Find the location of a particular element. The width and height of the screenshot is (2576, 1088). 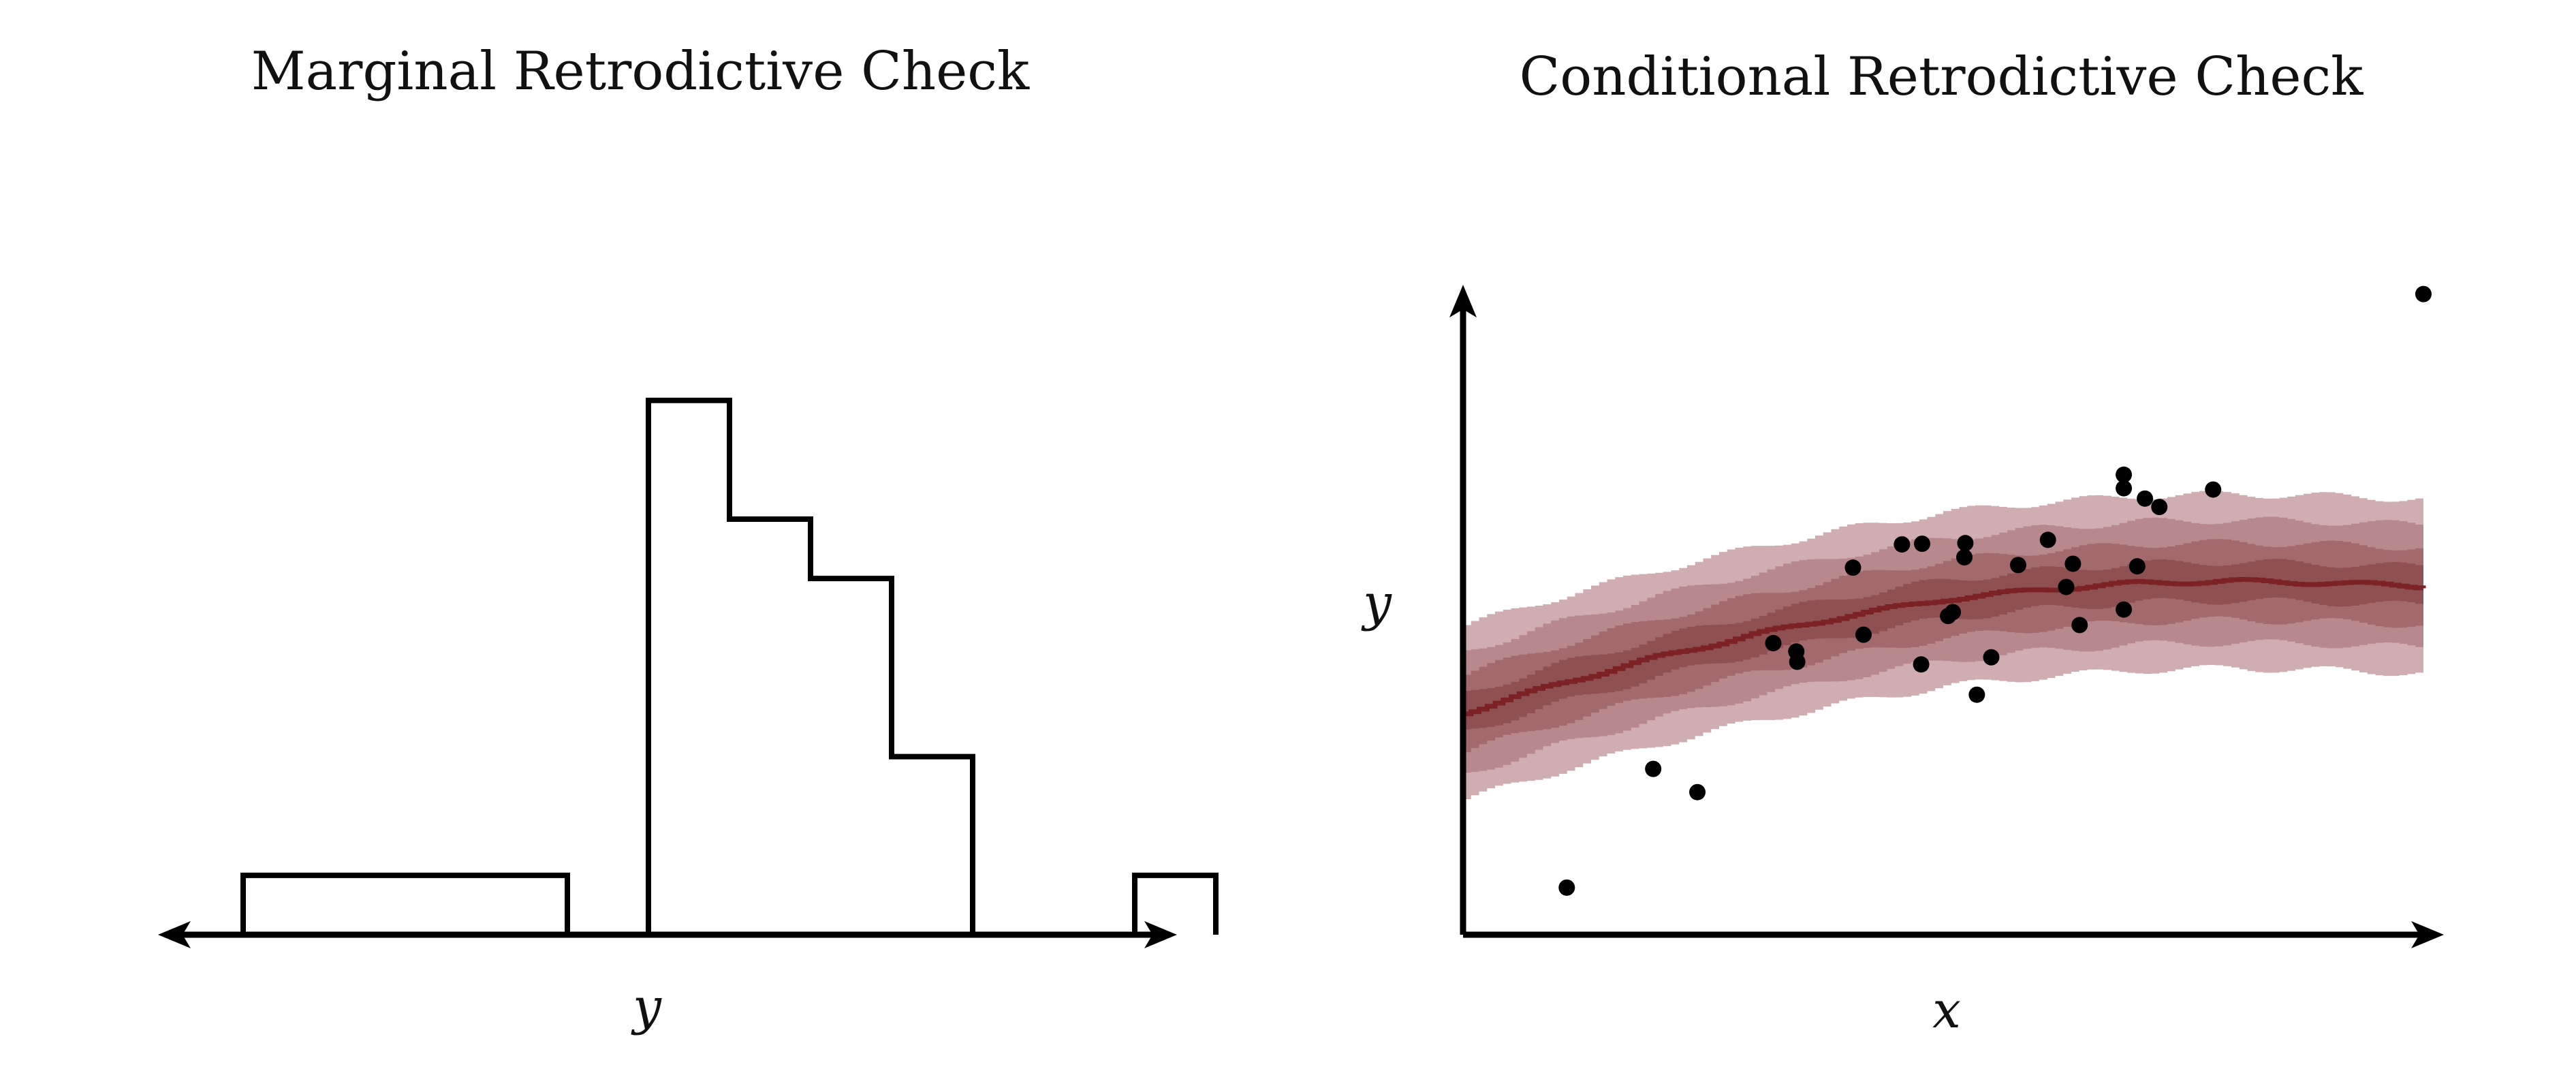

left-x-axis-label: y is located at coordinates (647, 1007).